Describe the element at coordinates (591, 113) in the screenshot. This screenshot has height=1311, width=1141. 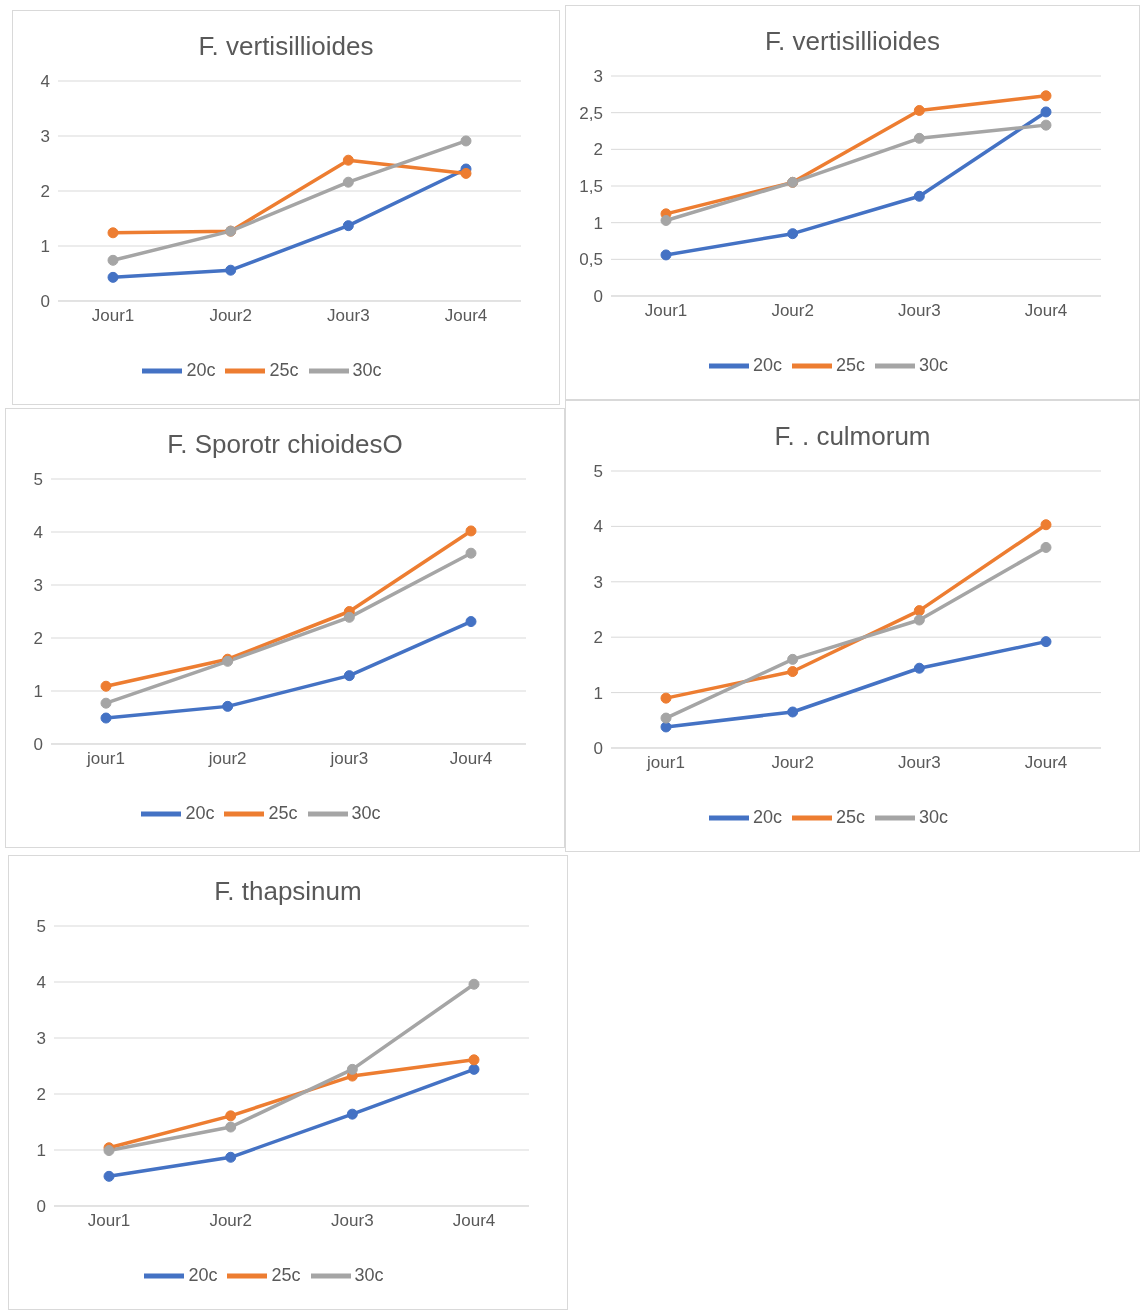
I see `y-tick-label: 2,5` at that location.